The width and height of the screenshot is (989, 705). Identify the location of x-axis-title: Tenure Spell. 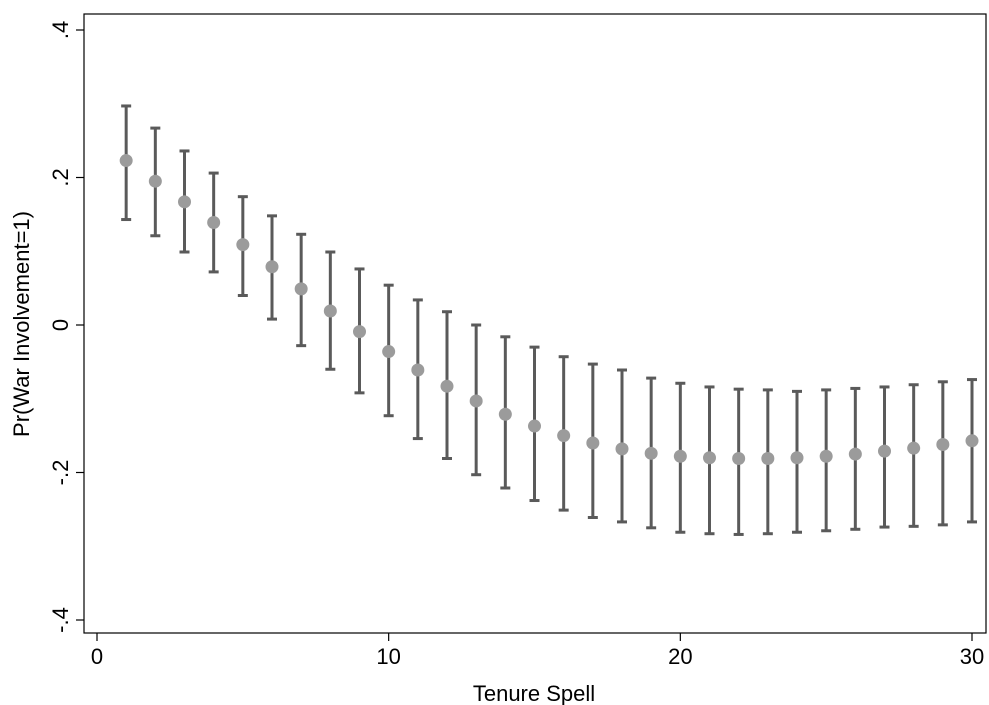
(534, 693).